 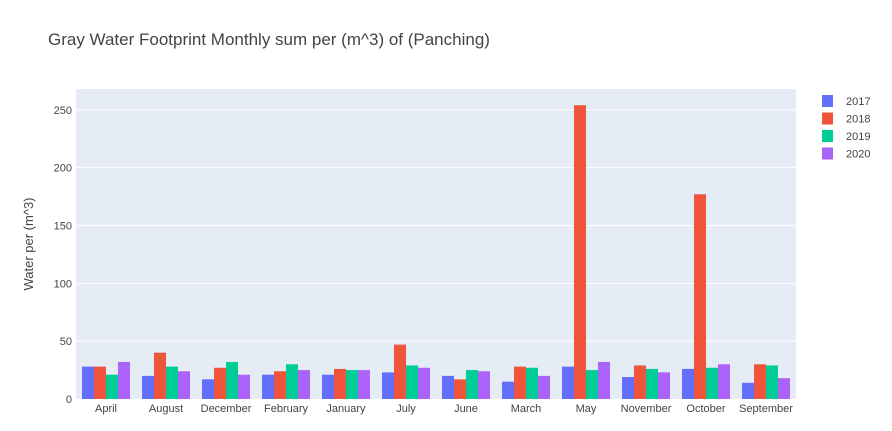 What do you see at coordinates (664, 385) in the screenshot?
I see `bar-2020-november` at bounding box center [664, 385].